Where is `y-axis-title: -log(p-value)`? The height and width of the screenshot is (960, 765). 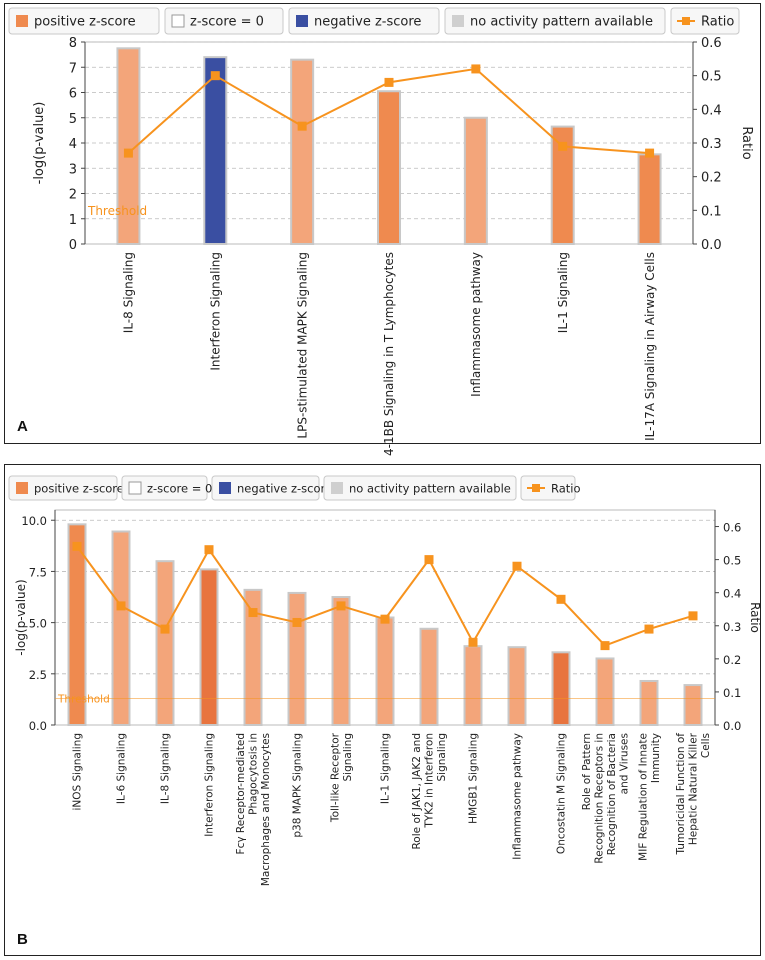
y-axis-title: -log(p-value) is located at coordinates (21, 617).